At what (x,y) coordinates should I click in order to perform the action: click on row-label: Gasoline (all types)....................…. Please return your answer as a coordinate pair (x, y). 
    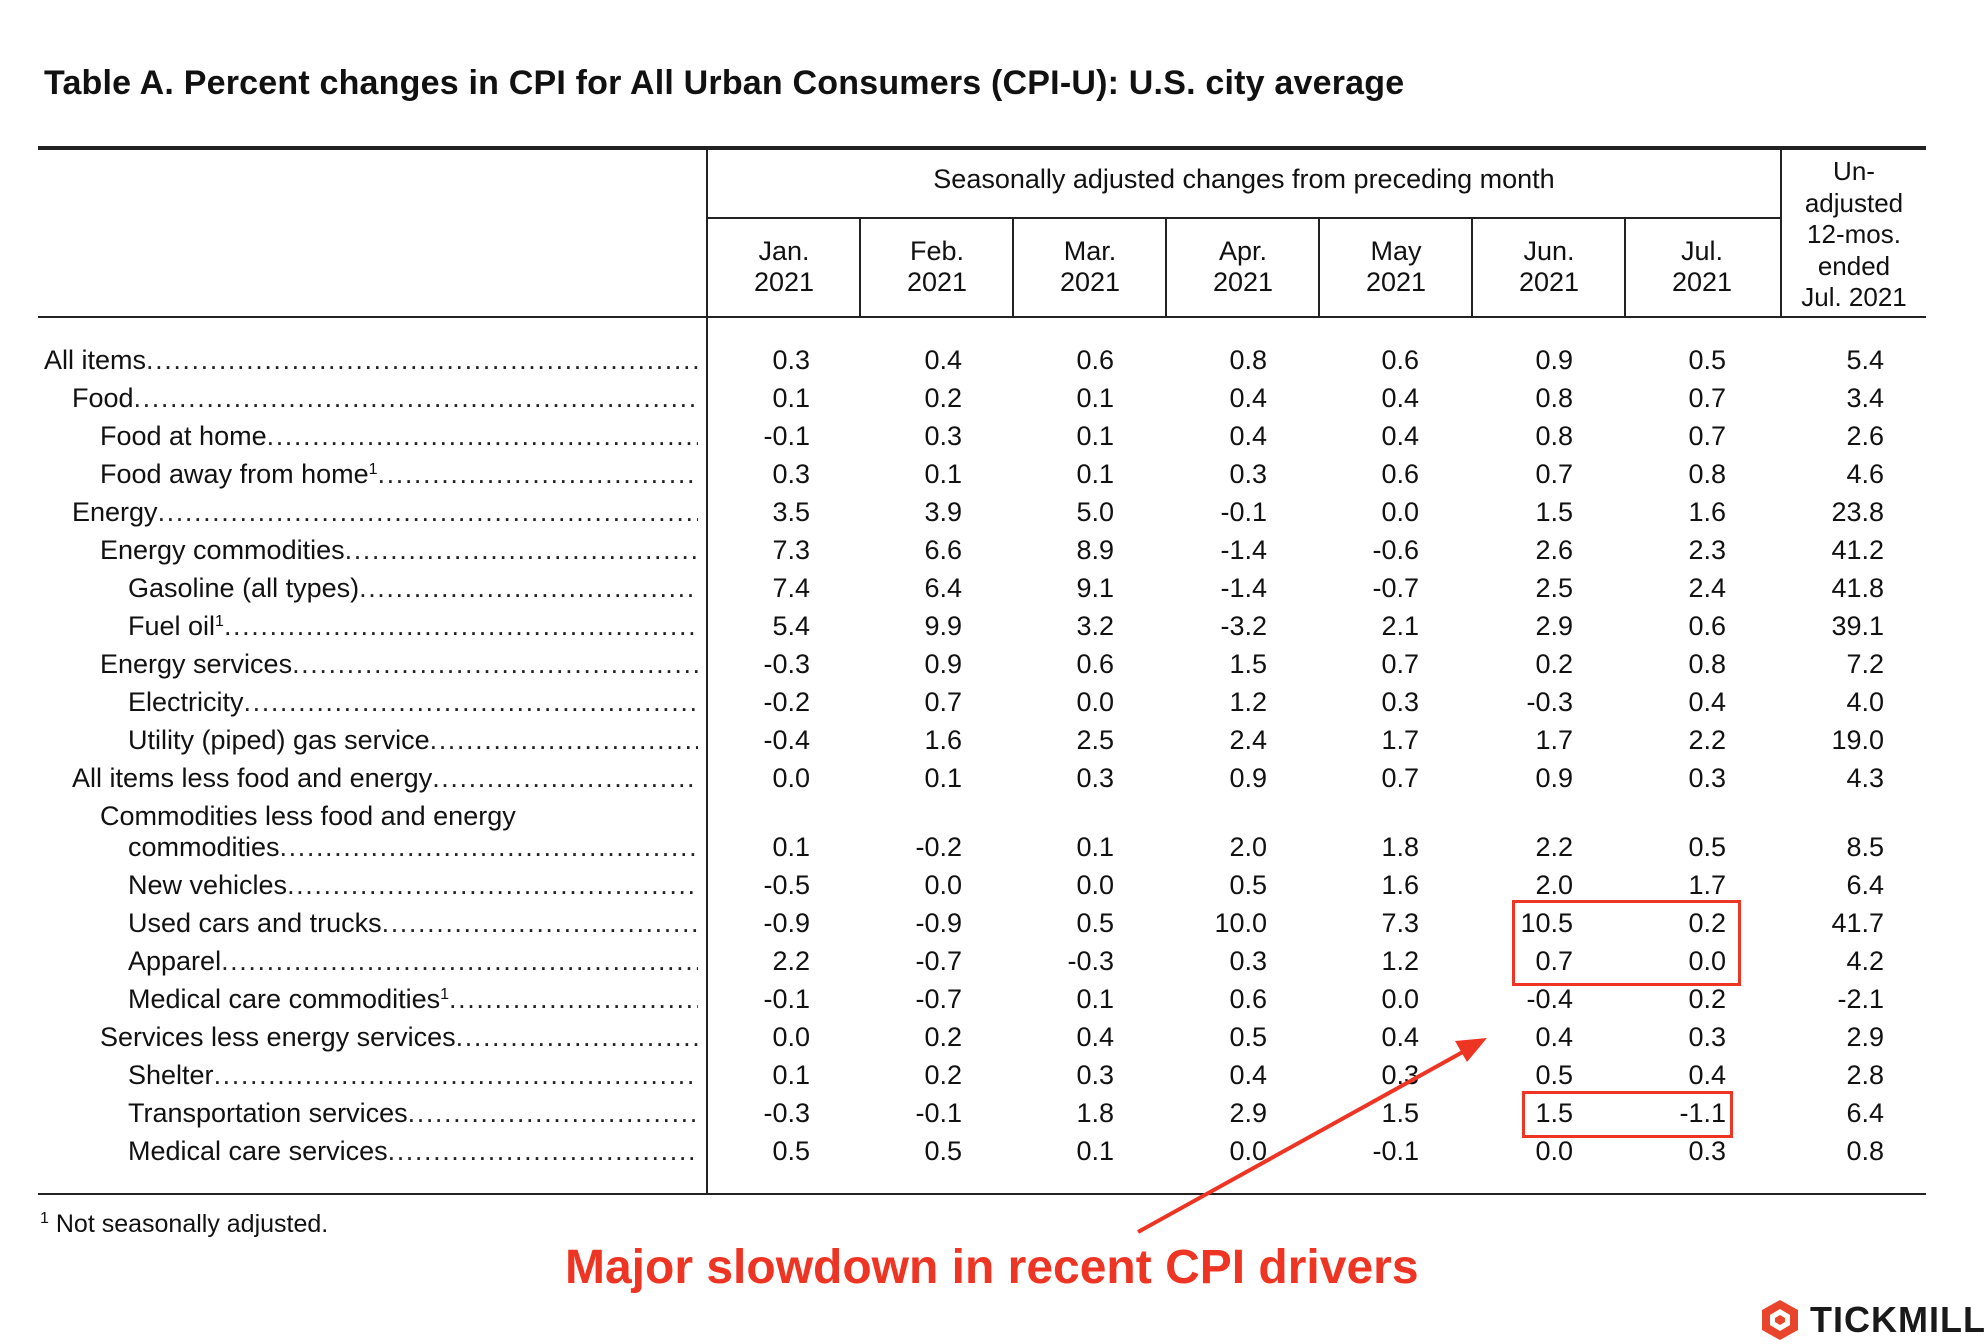
    Looking at the image, I should click on (371, 588).